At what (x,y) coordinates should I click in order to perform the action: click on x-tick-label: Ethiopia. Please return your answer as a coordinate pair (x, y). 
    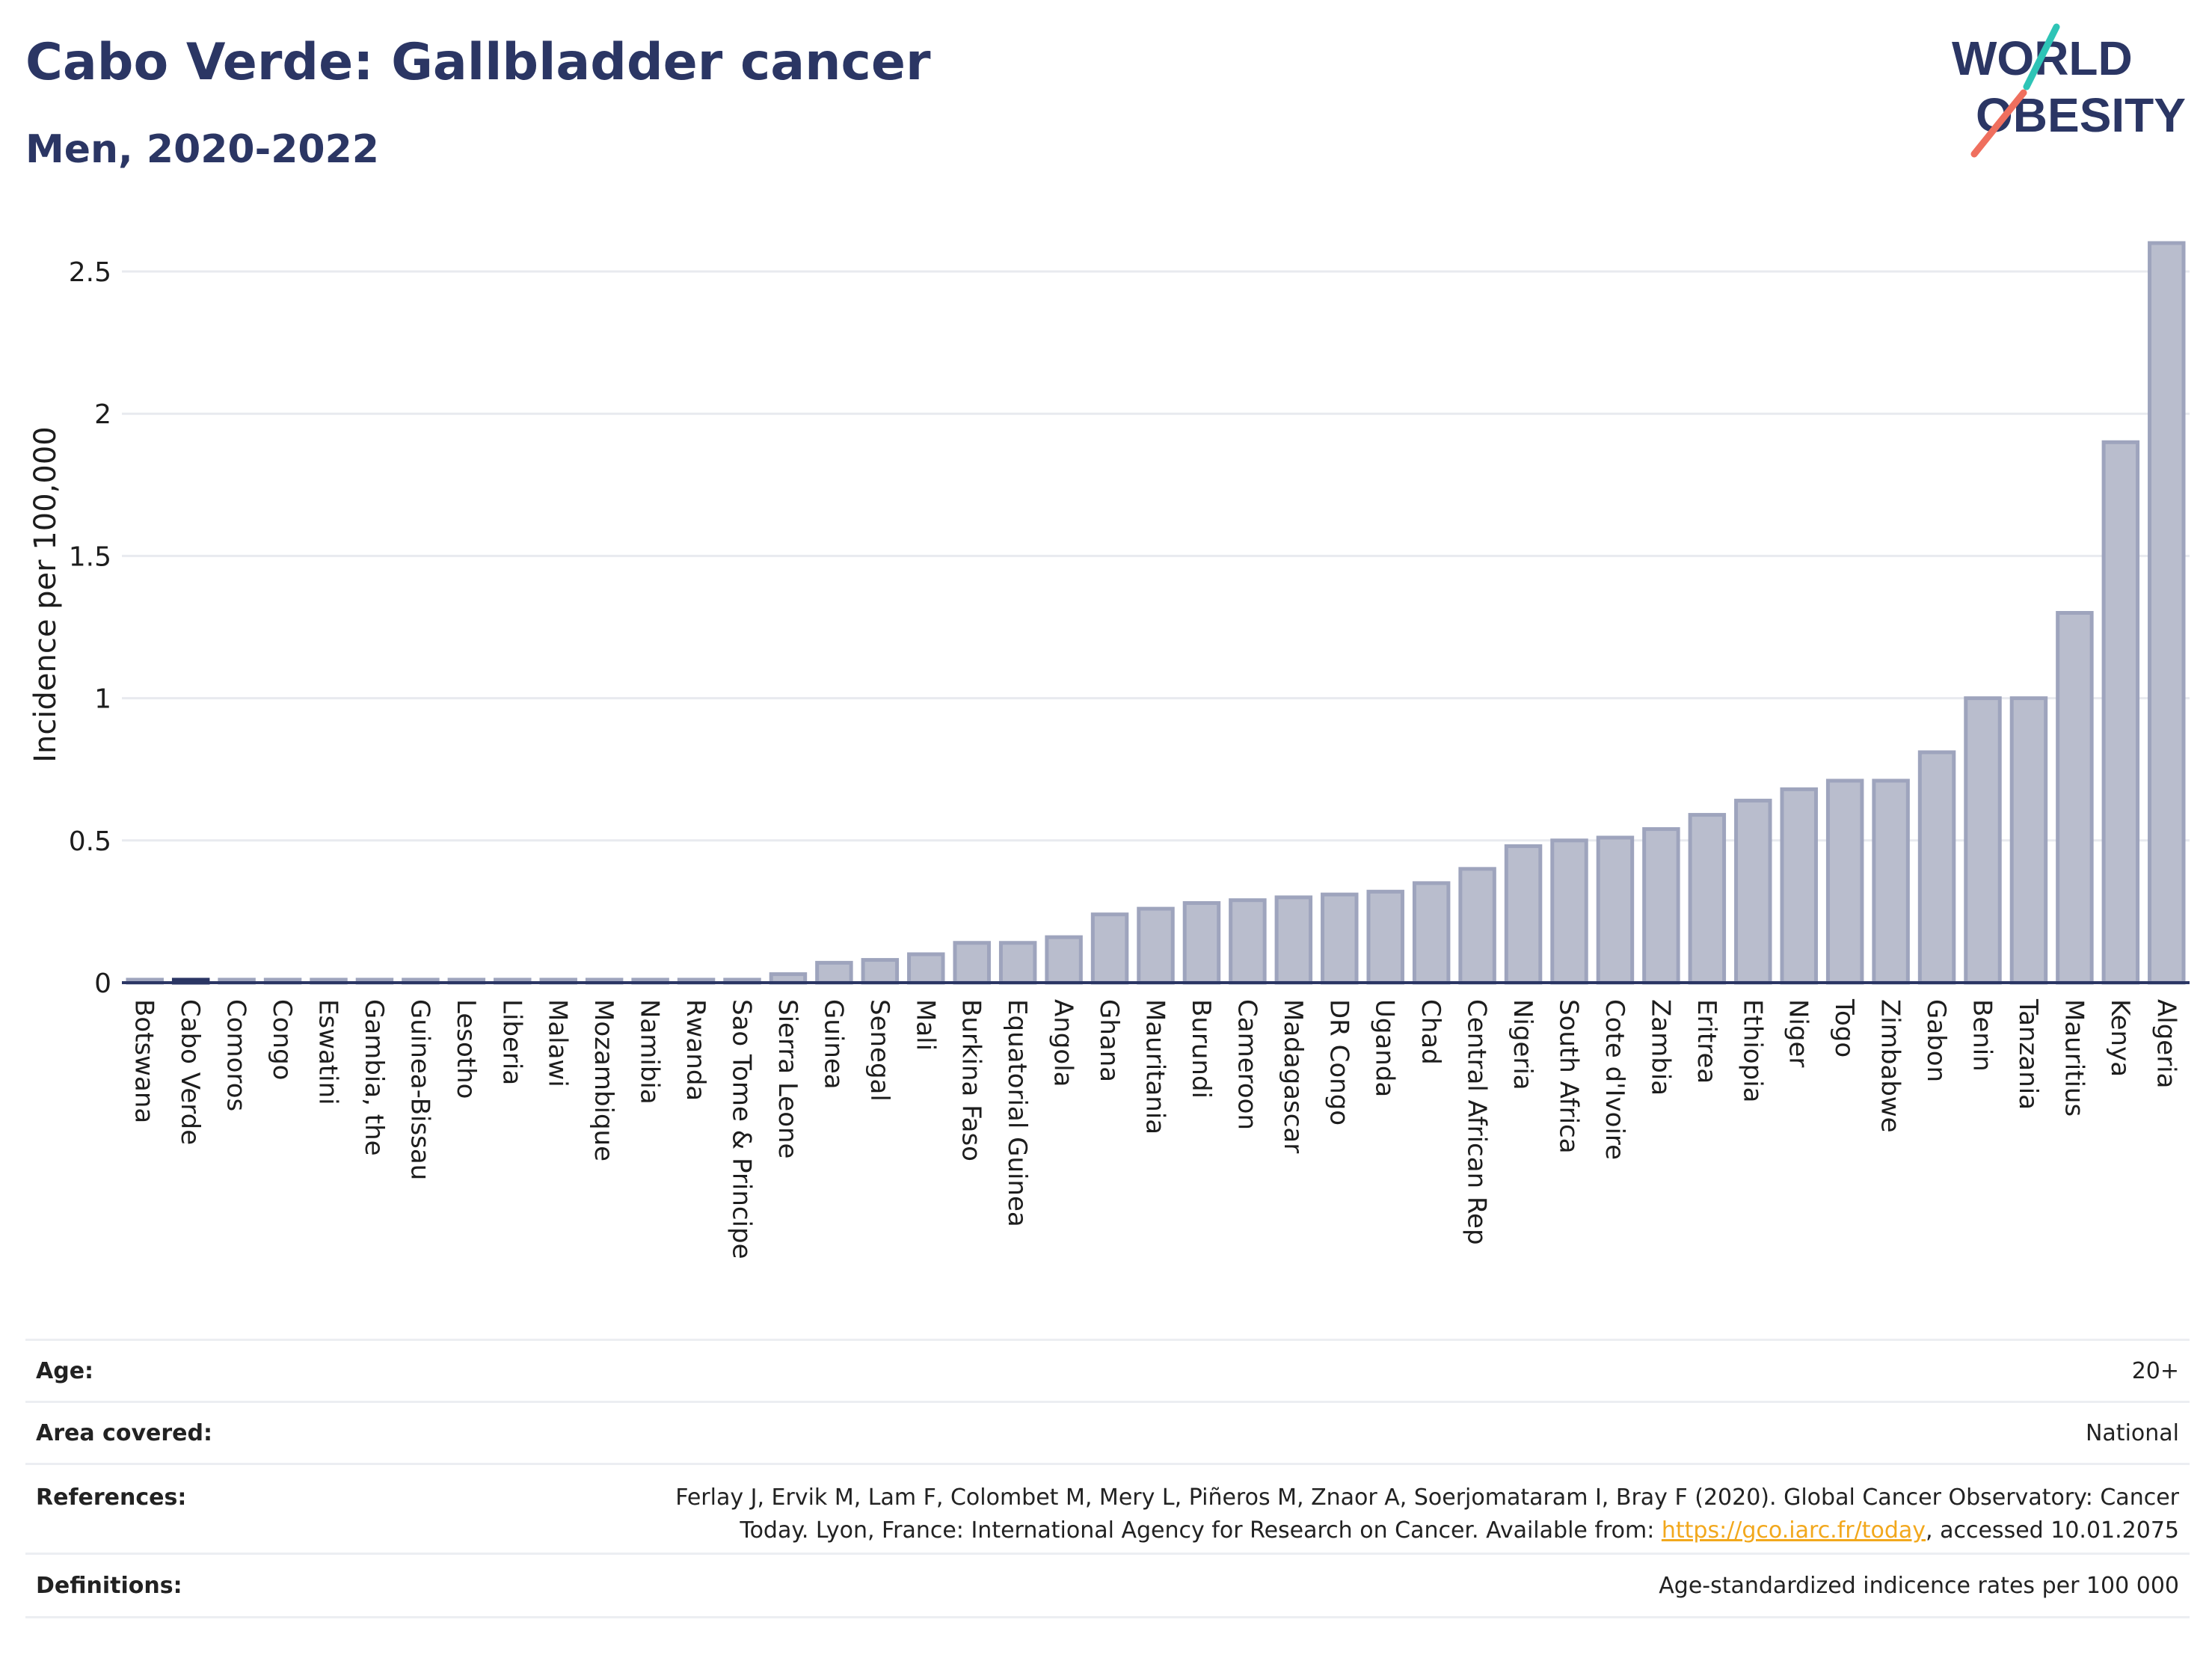
    Looking at the image, I should click on (1752, 1050).